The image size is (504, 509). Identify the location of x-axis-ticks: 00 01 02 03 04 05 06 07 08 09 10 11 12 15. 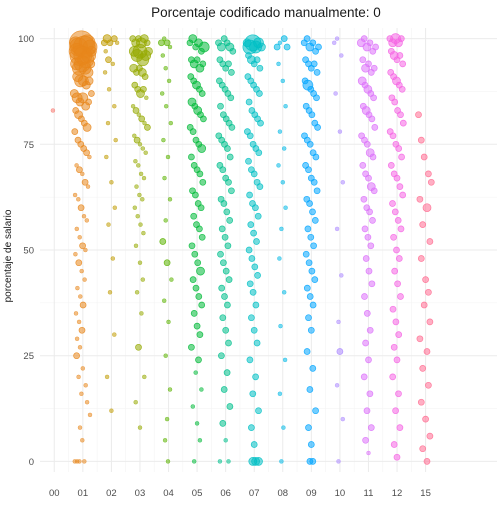
(240, 493).